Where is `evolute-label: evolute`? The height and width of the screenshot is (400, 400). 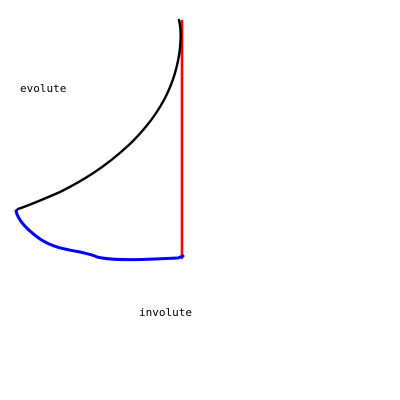
evolute-label: evolute is located at coordinates (43, 88).